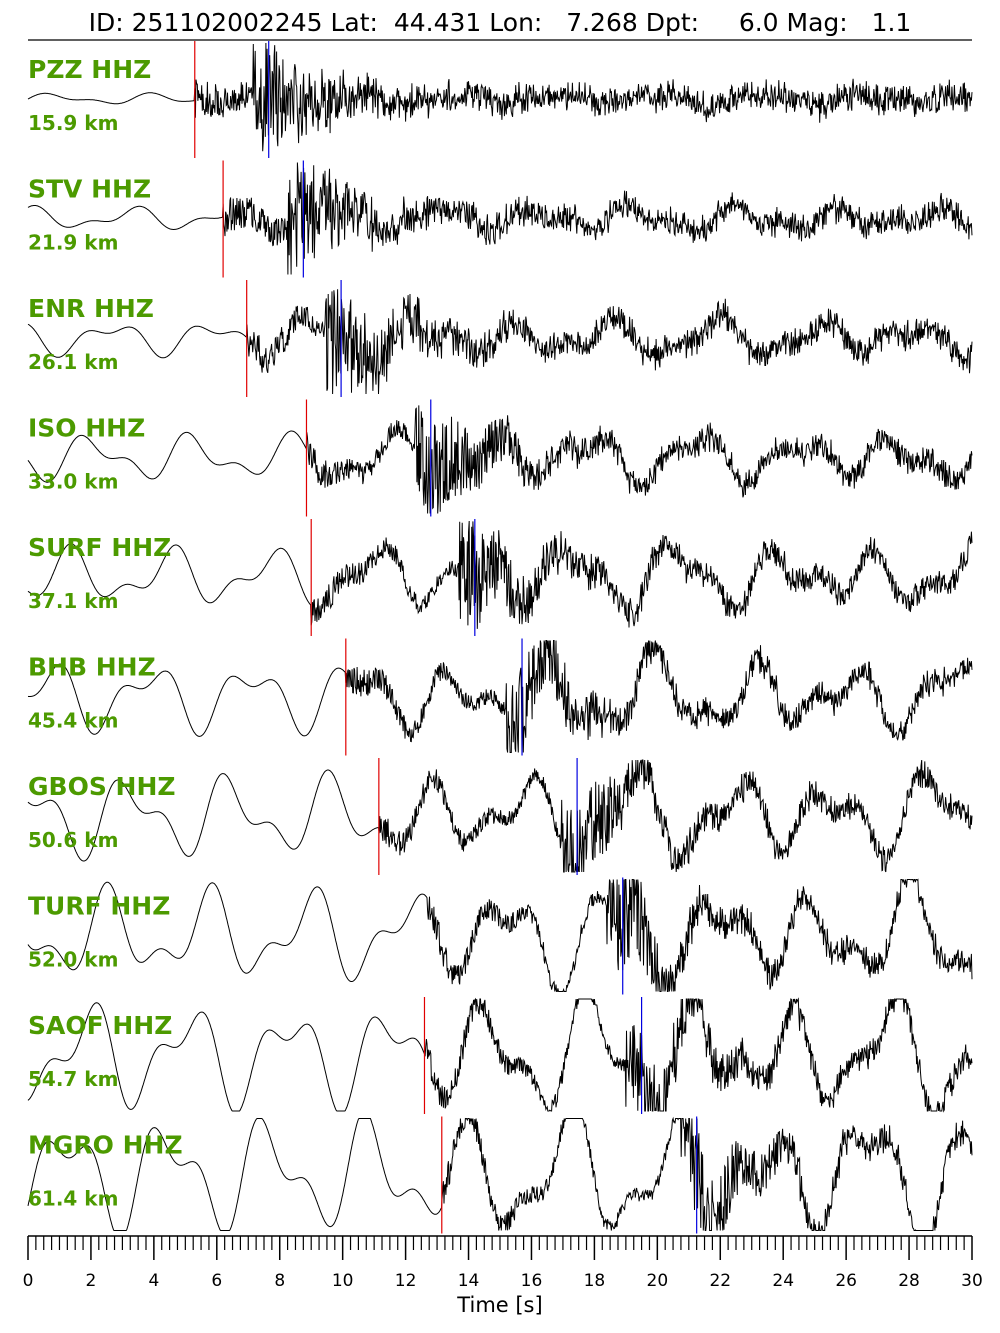  What do you see at coordinates (105, 1145) in the screenshot?
I see `station-label: MGRO HHZ` at bounding box center [105, 1145].